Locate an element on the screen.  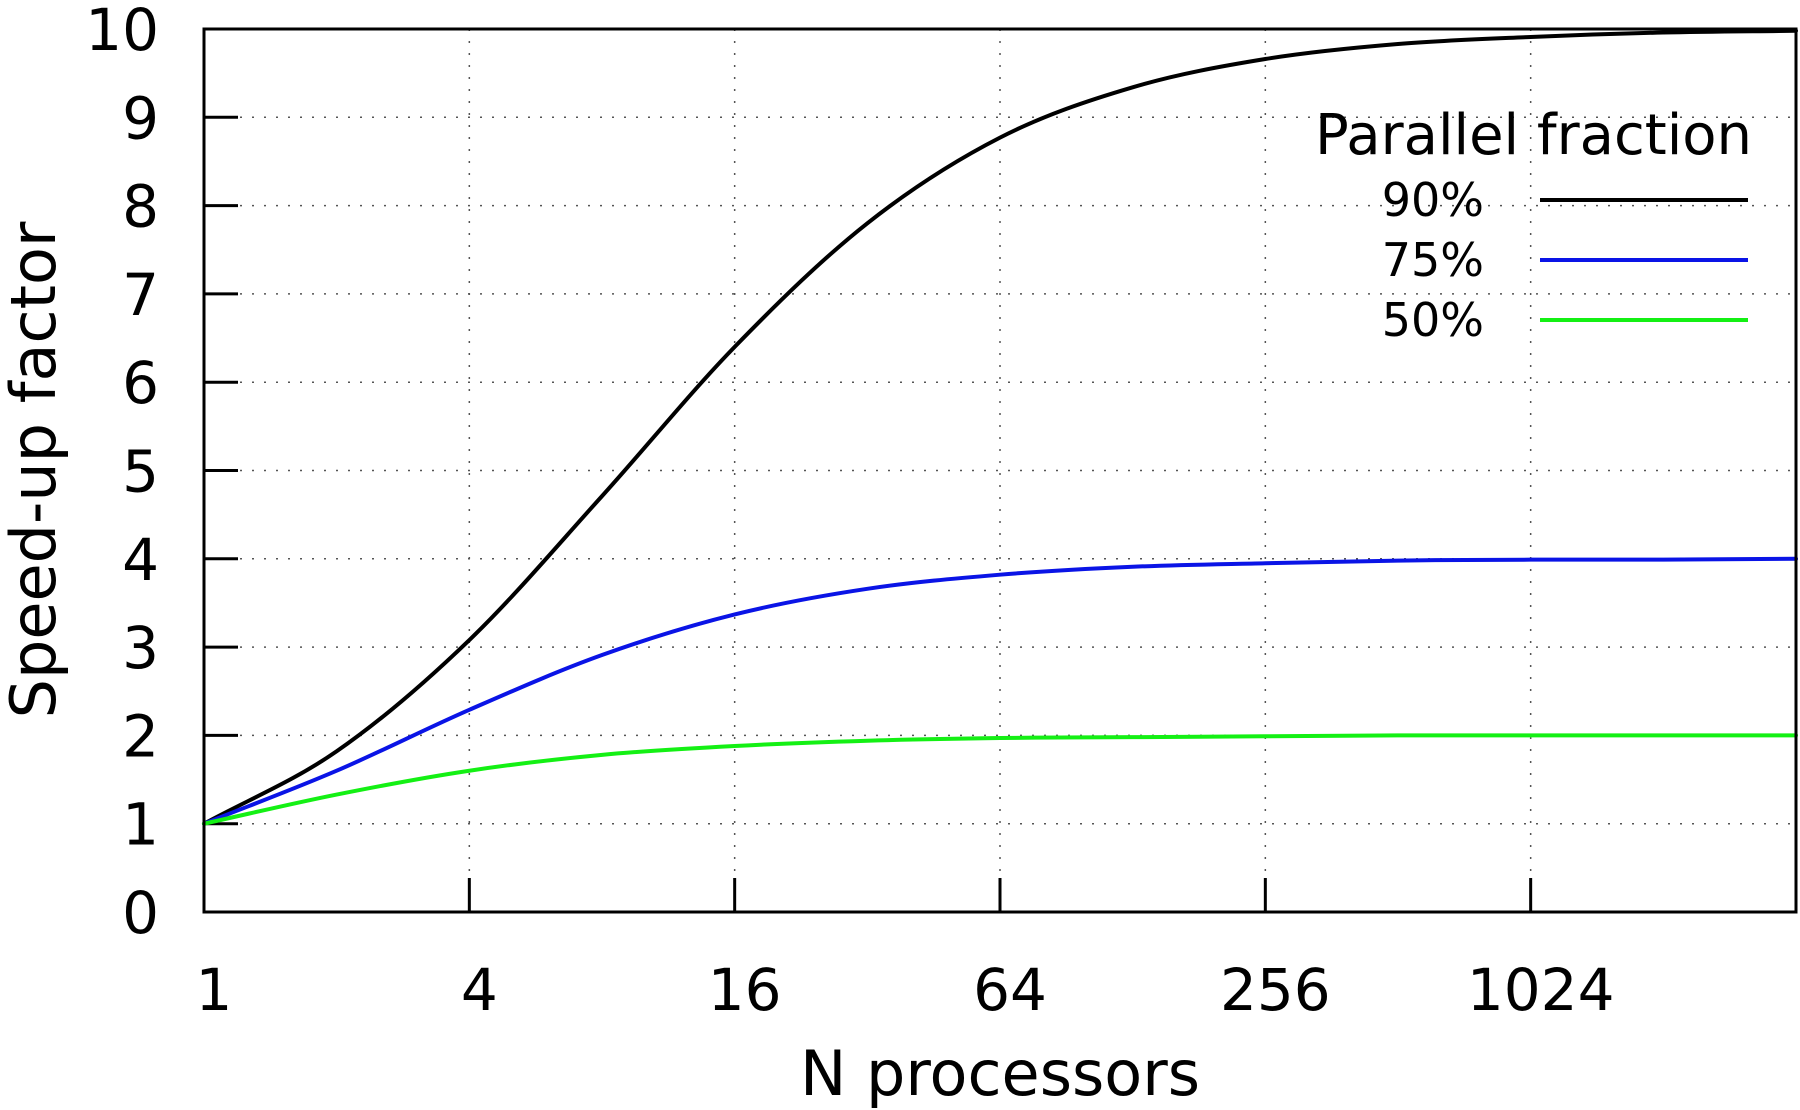
y-tick-label: 1 is located at coordinates (140, 825).